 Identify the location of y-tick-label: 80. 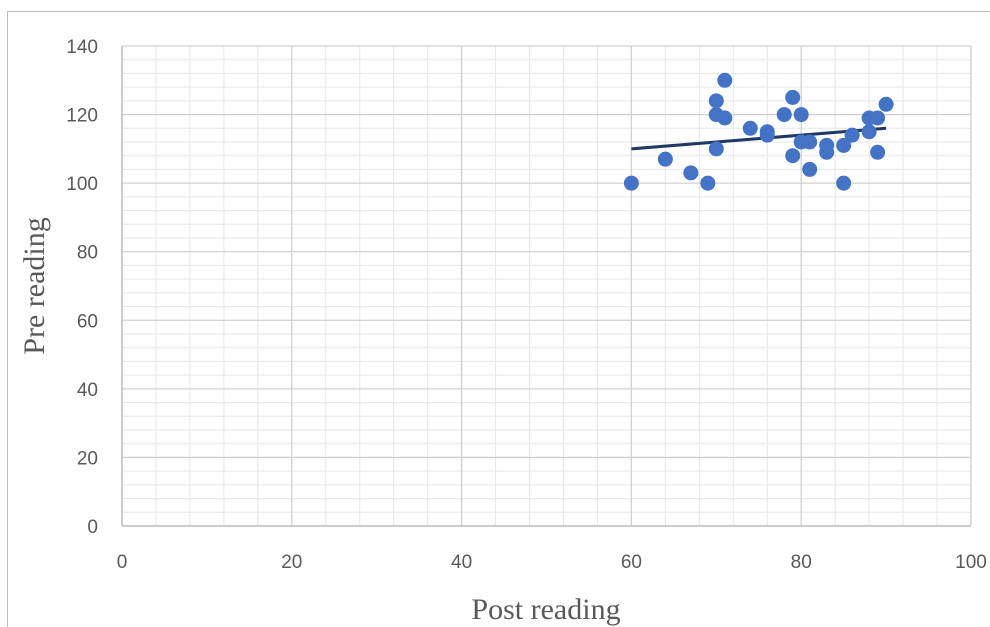
(87, 253).